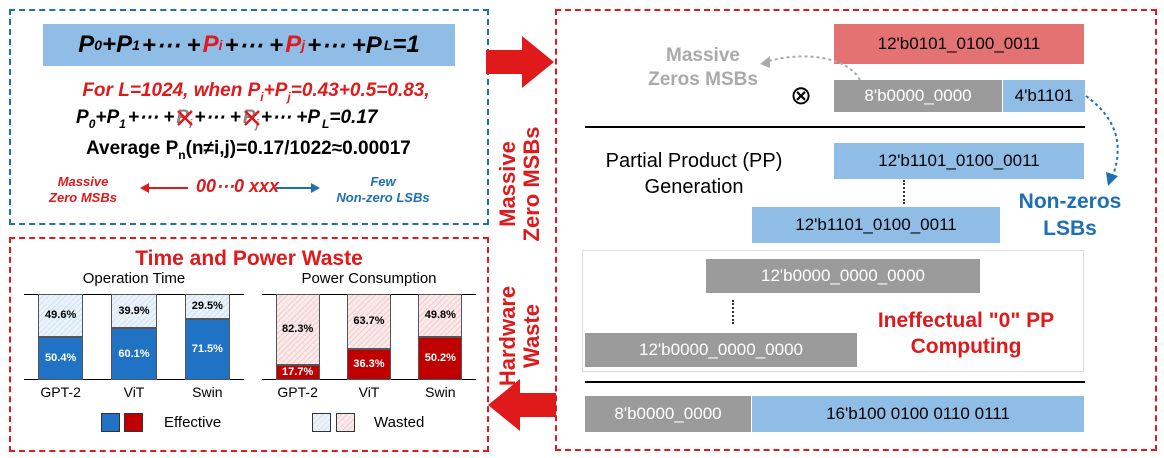 Image resolution: width=1164 pixels, height=458 pixels. Describe the element at coordinates (703, 79) in the screenshot. I see `mz-line-2: Zeros MSBs` at that location.